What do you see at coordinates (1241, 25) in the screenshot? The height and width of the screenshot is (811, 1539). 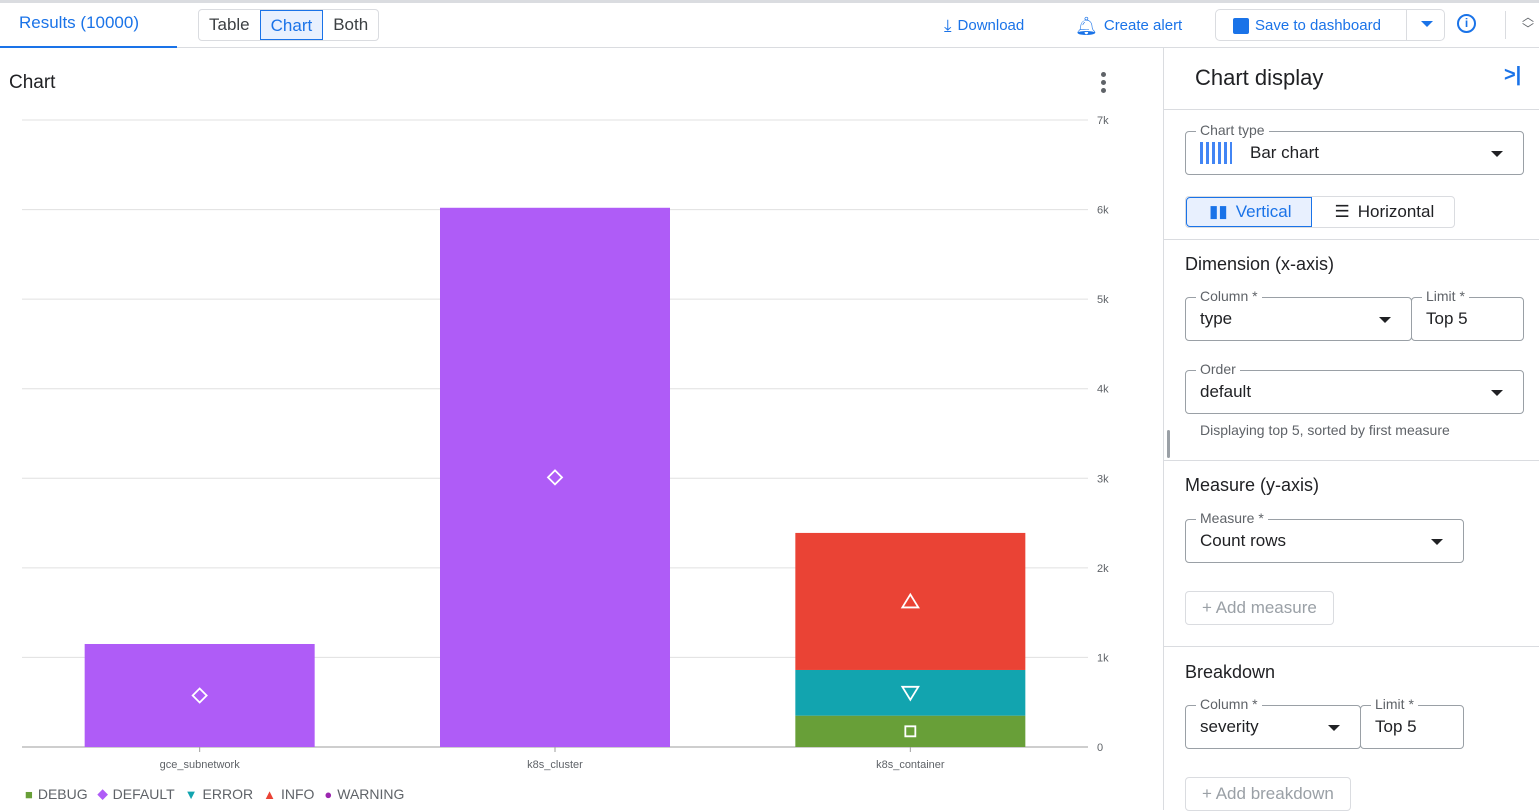 I see `dashboard-icon` at bounding box center [1241, 25].